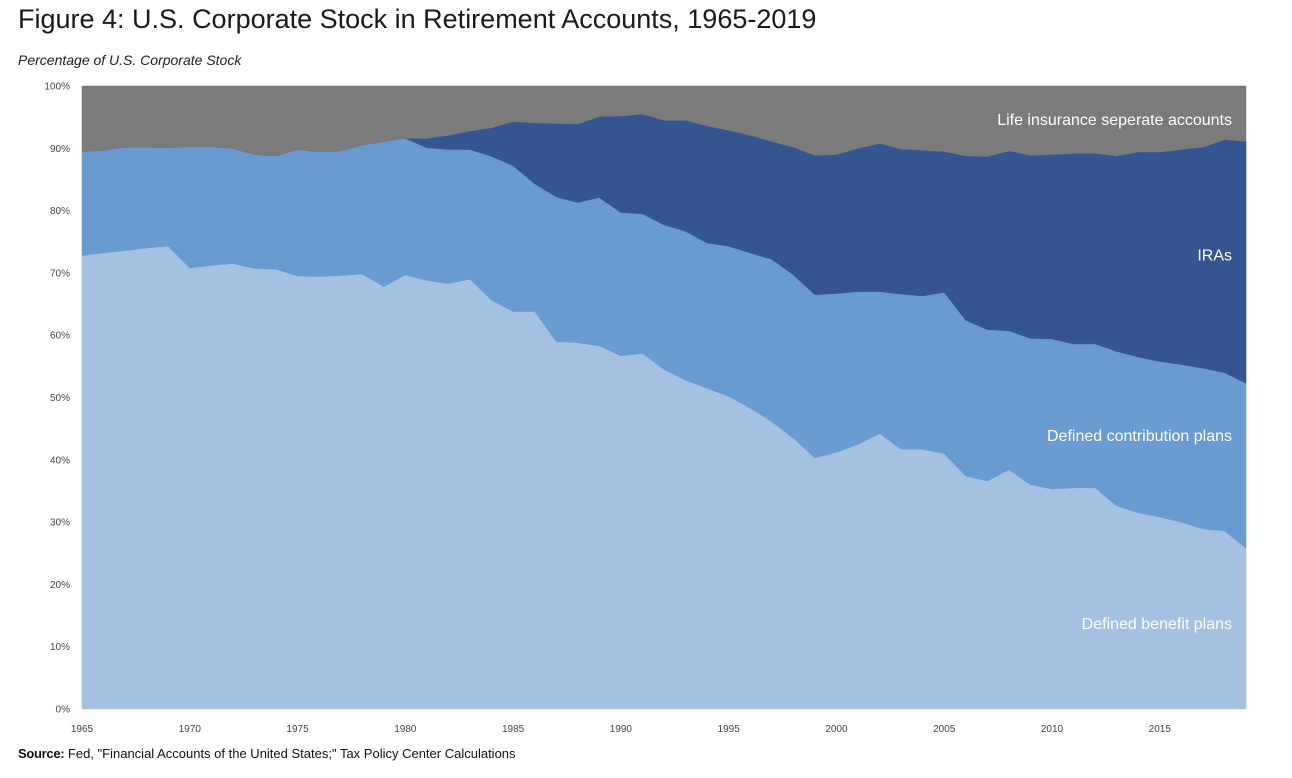 Image resolution: width=1292 pixels, height=778 pixels. I want to click on area-life-insurance-seperate-accounts, so click(664, 121).